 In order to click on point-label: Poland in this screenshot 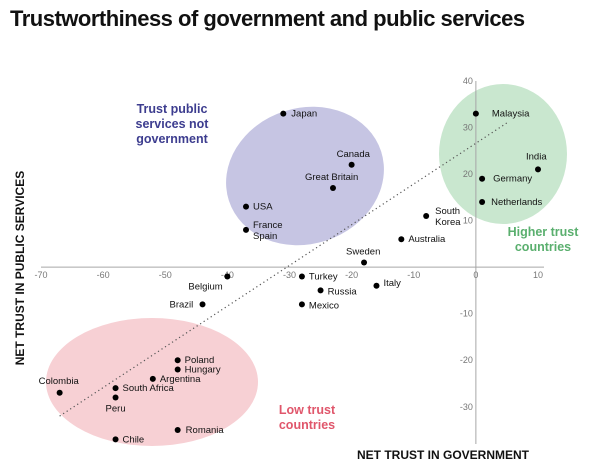, I will do `click(200, 360)`.